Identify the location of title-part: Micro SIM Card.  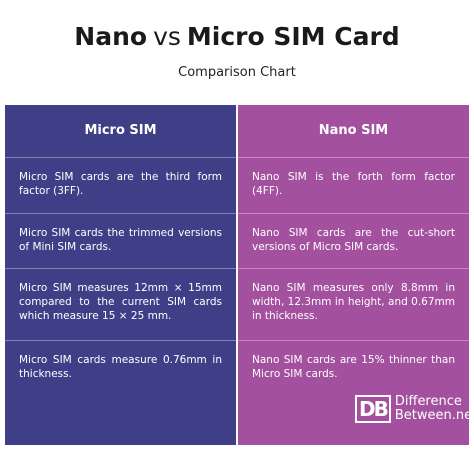
(293, 36).